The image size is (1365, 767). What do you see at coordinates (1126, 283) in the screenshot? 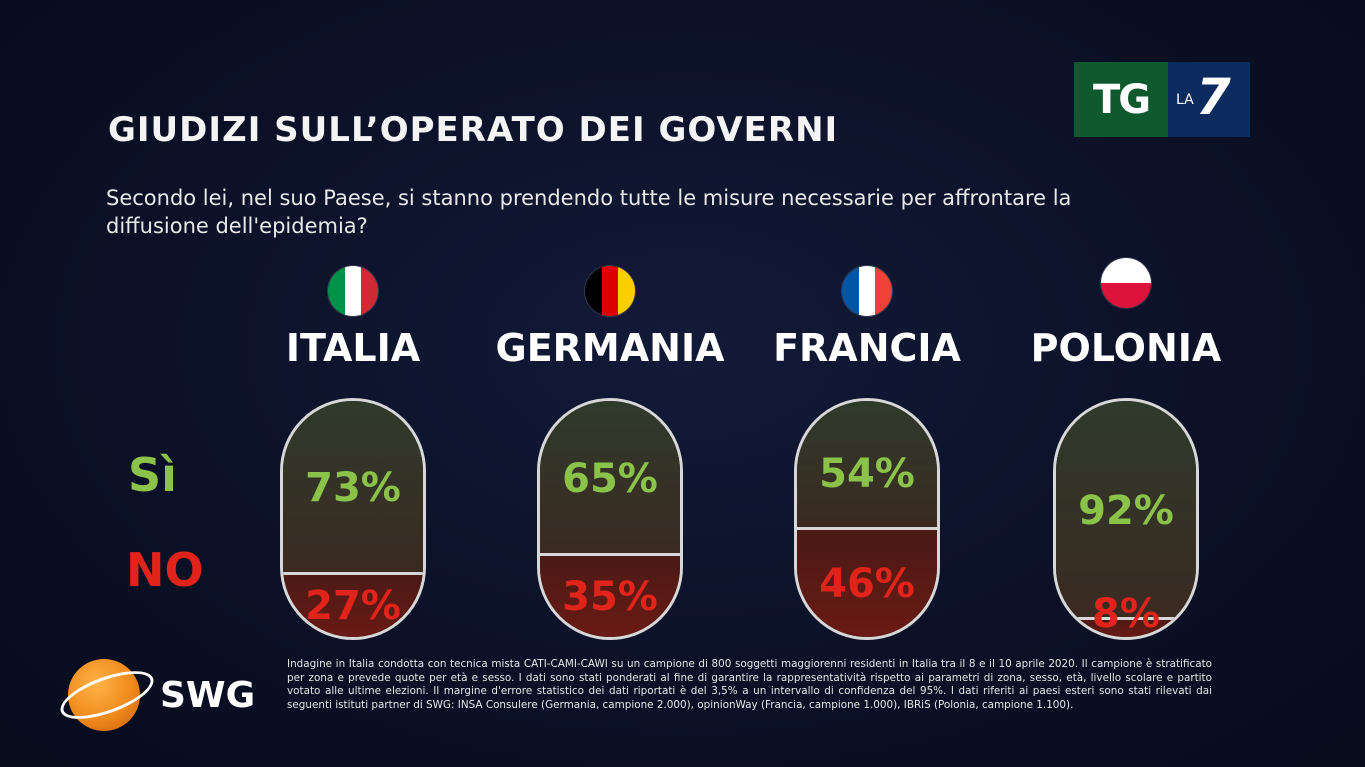
I see `flag-icon-polonia` at bounding box center [1126, 283].